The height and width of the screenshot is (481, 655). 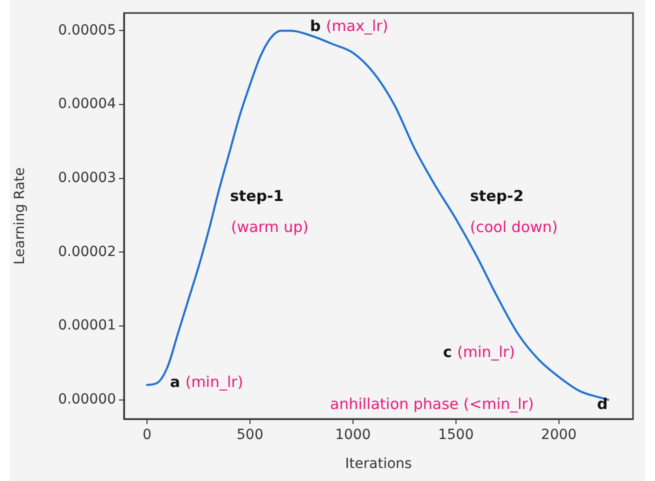 I want to click on x-tick-label: 0, so click(x=147, y=435).